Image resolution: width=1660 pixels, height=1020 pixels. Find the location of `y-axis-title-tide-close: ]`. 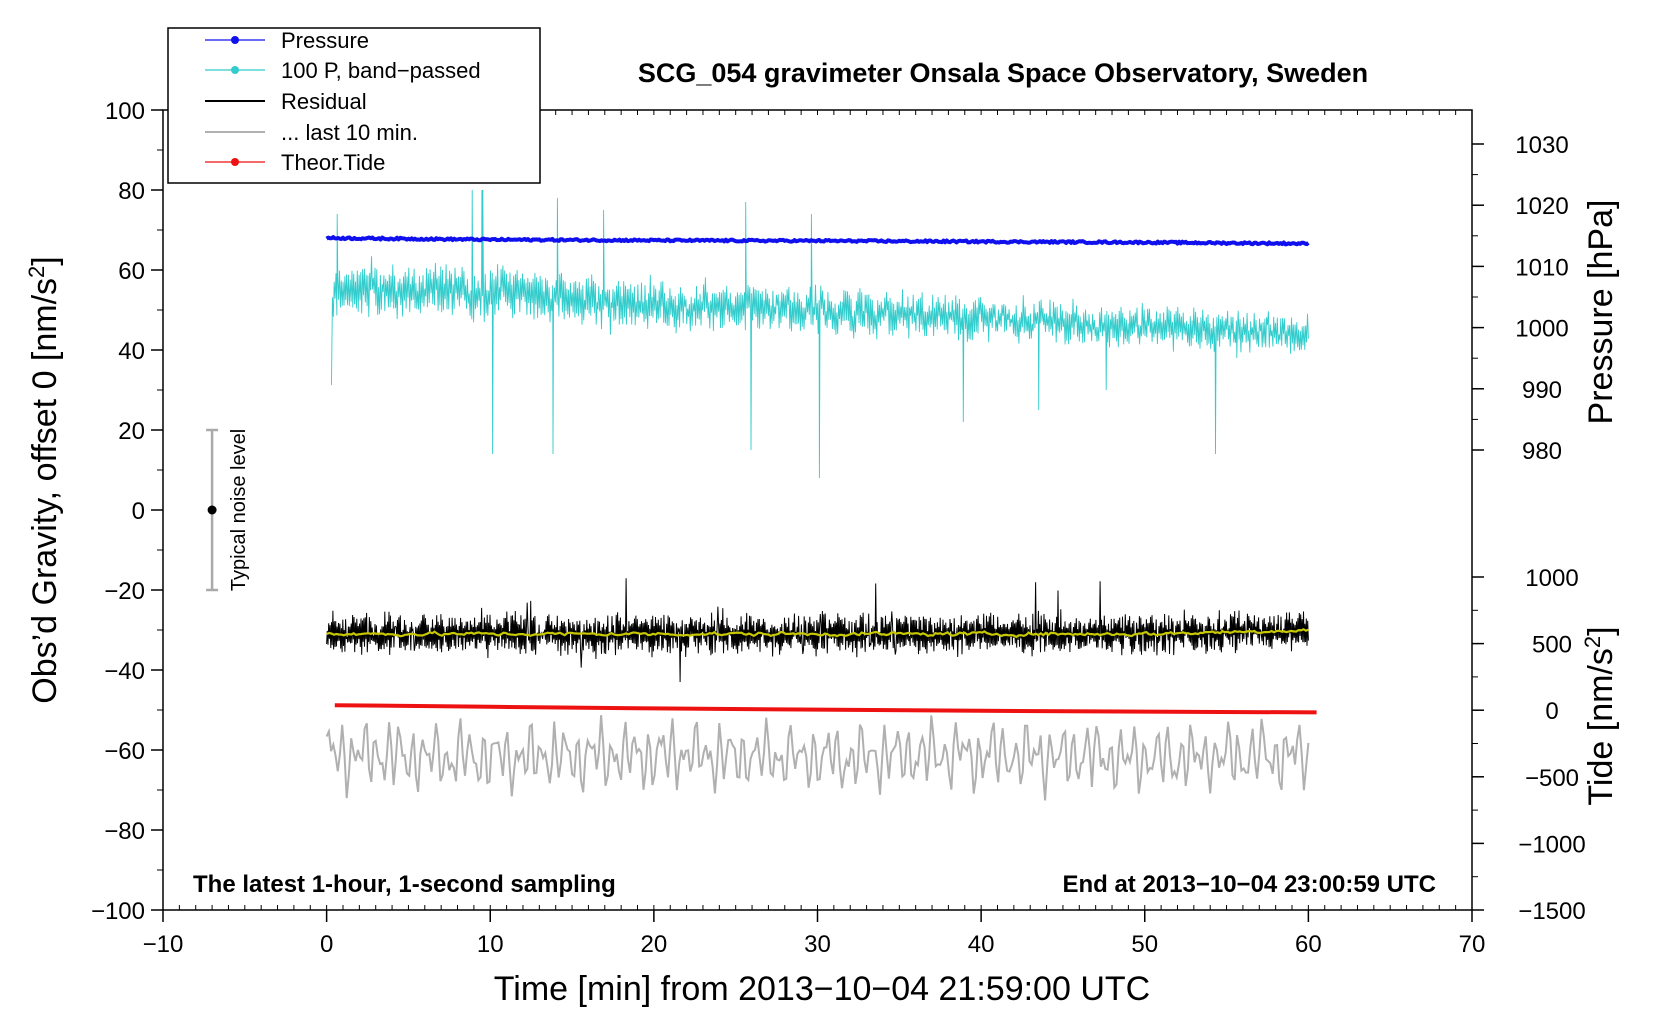

y-axis-title-tide-close: ] is located at coordinates (1601, 630).